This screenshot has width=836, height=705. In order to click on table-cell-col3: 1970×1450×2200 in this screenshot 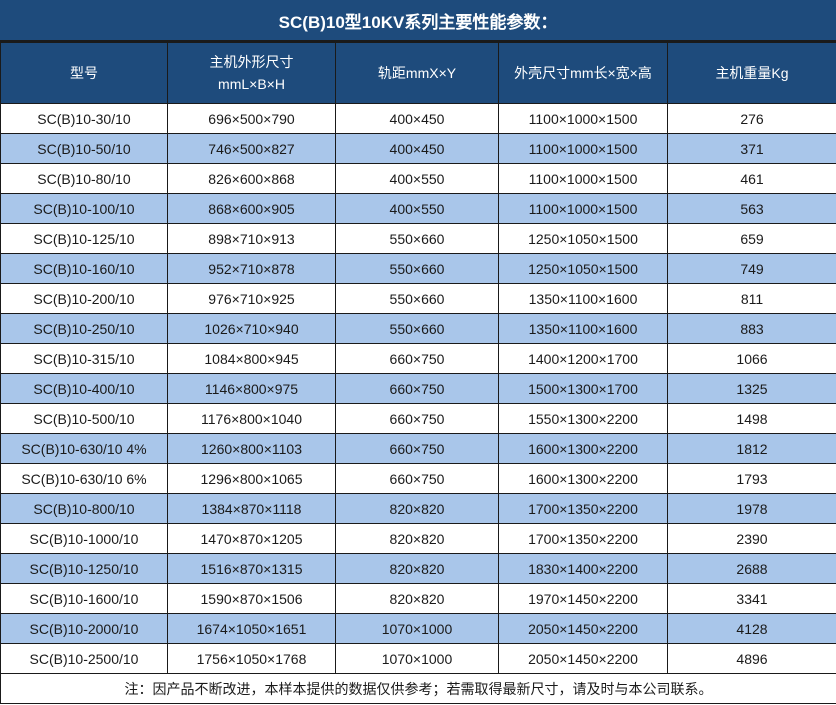, I will do `click(583, 598)`.